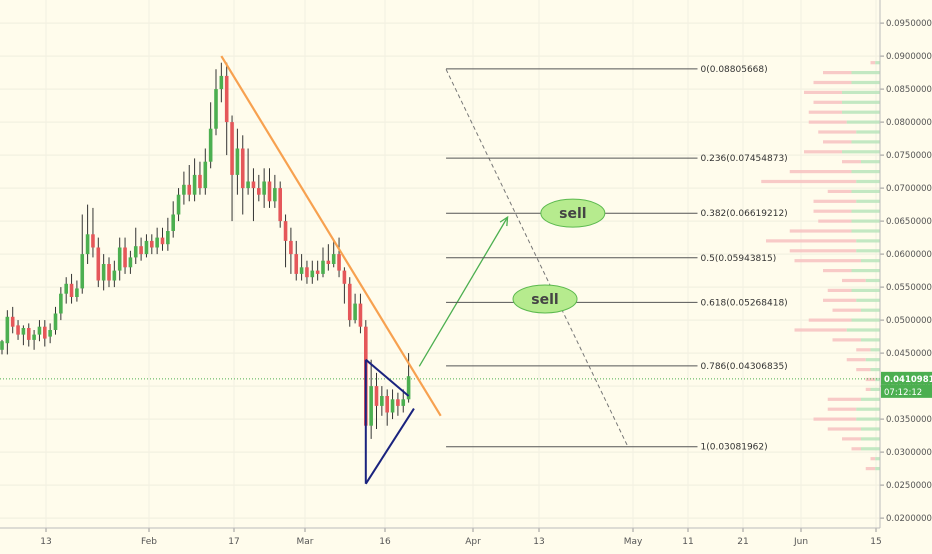 The width and height of the screenshot is (932, 554). Describe the element at coordinates (463, 291) in the screenshot. I see `forecast-arrow-line` at that location.